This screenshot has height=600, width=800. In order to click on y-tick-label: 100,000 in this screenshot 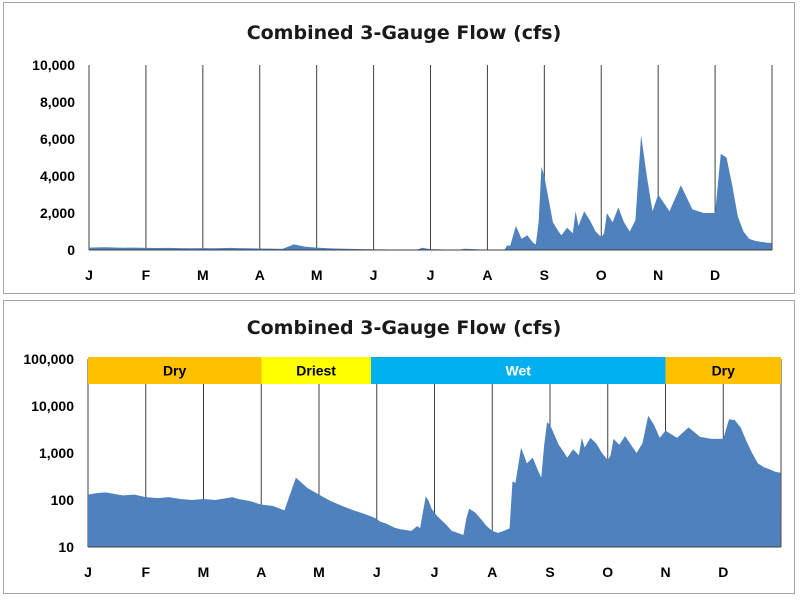, I will do `click(48, 359)`.